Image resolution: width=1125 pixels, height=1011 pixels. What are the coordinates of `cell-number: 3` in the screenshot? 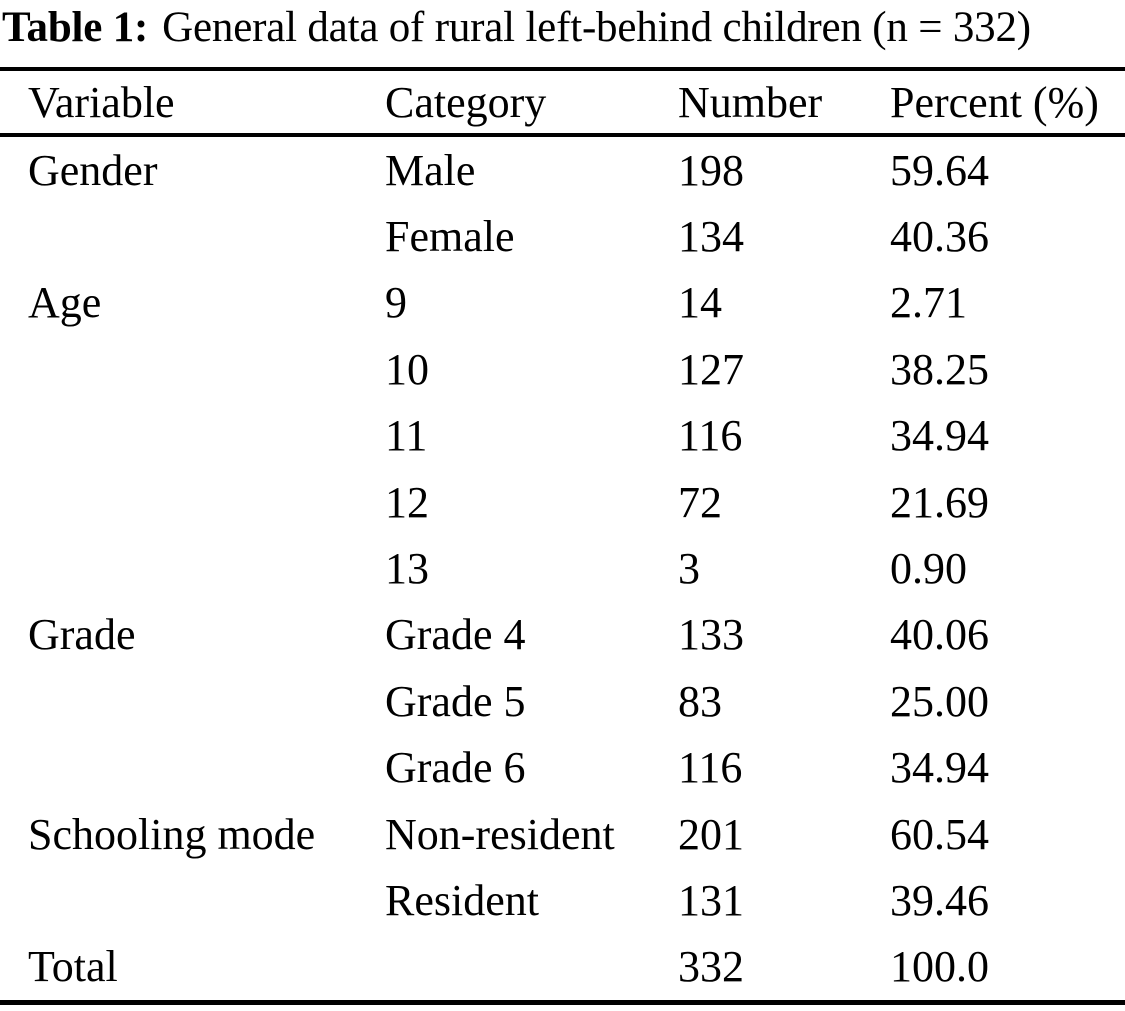 It's located at (689, 569).